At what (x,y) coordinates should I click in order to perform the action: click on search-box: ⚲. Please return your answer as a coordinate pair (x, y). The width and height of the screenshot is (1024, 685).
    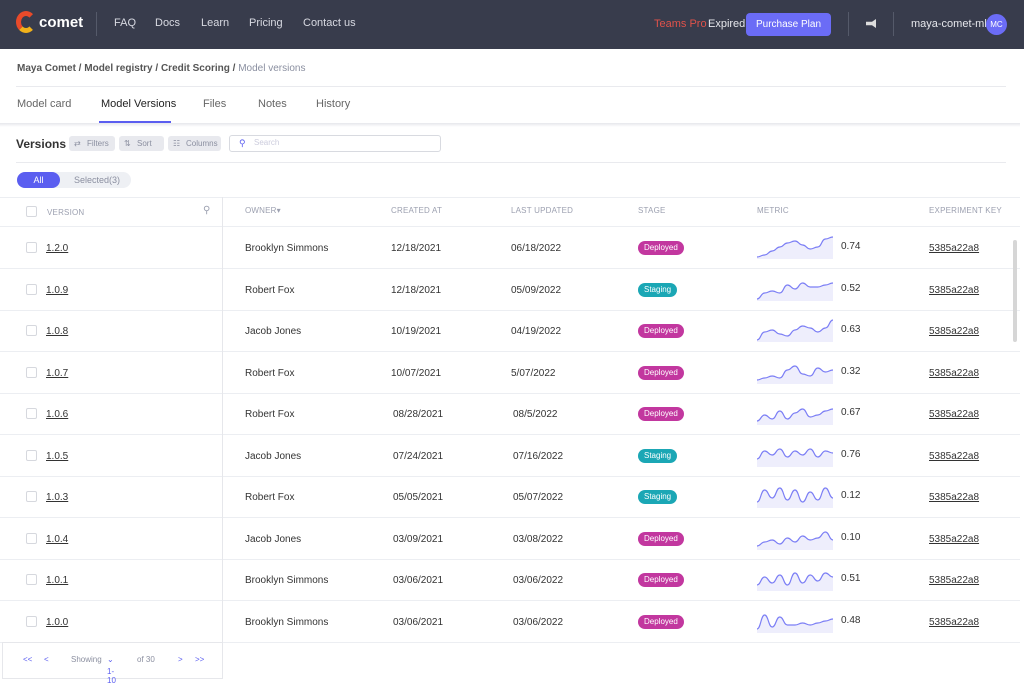
    Looking at the image, I should click on (335, 143).